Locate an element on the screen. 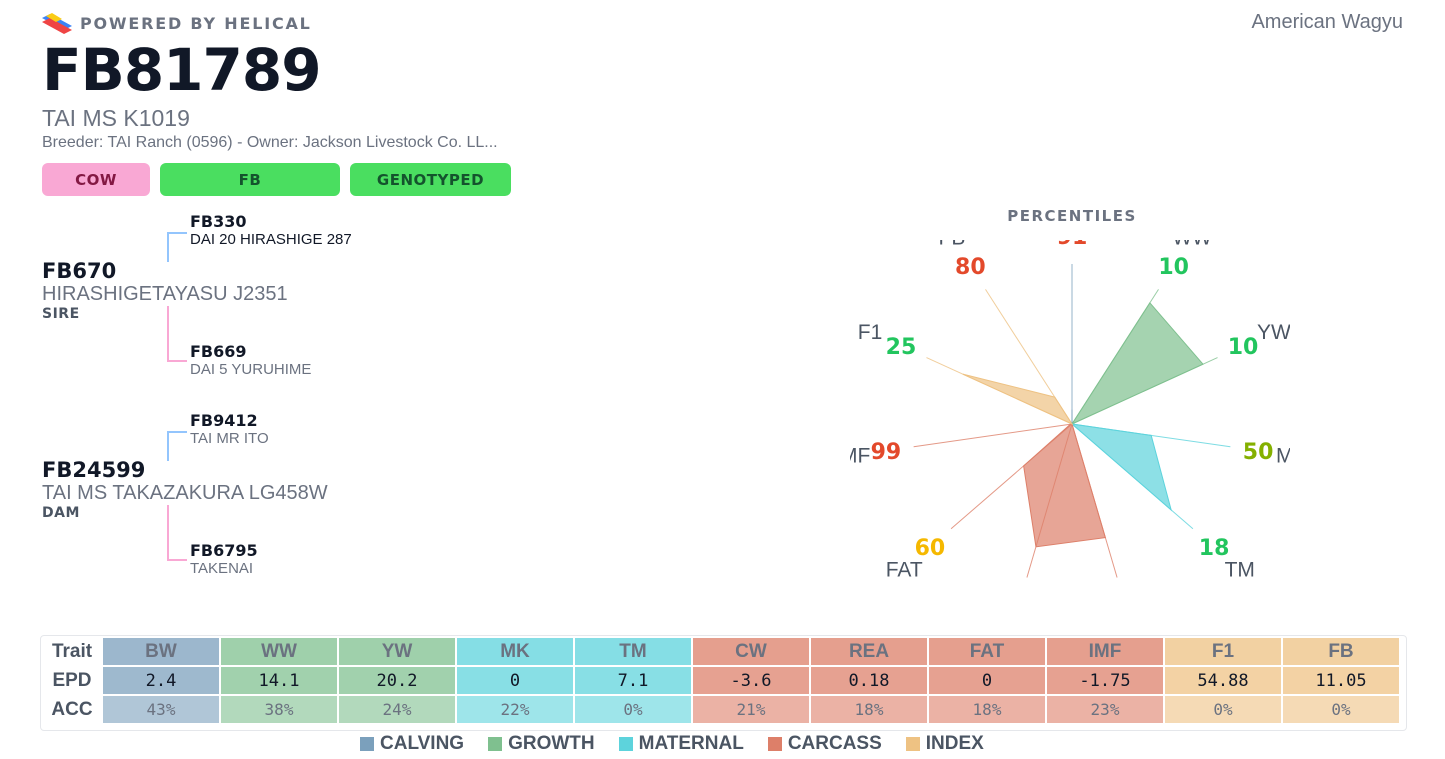 The width and height of the screenshot is (1445, 759). legend-item-carcass: CARCASS is located at coordinates (824, 744).